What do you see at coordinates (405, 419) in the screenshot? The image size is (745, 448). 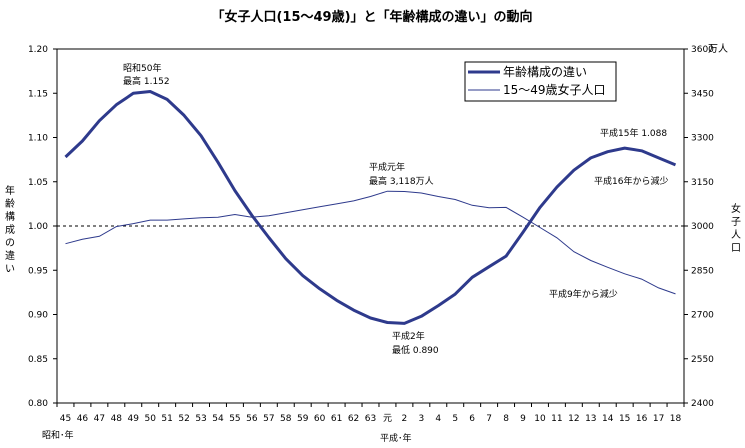 I see `x-tick-label: 2` at bounding box center [405, 419].